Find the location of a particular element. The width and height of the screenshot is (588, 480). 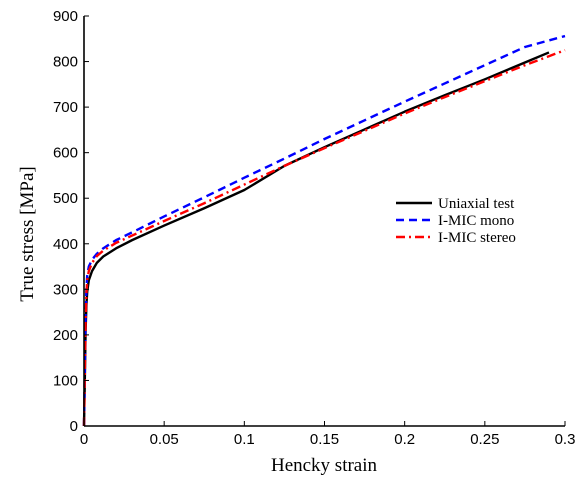

y-tick-label: 0 is located at coordinates (74, 426).